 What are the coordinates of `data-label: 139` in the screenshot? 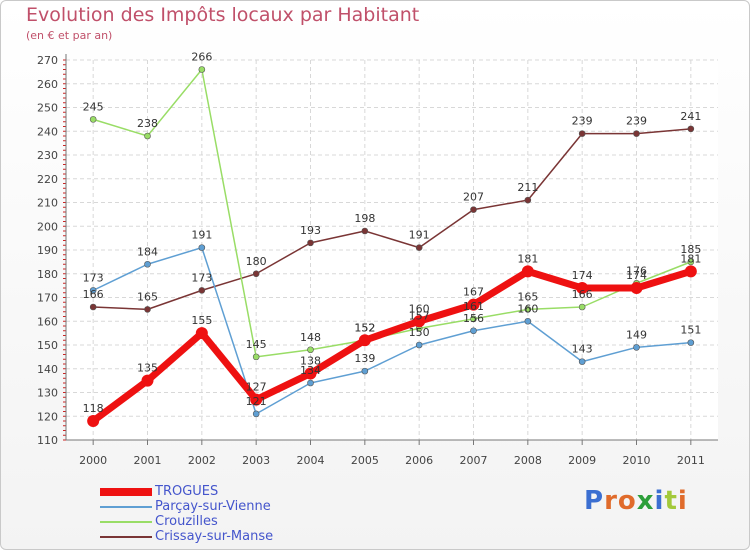 It's located at (364, 358).